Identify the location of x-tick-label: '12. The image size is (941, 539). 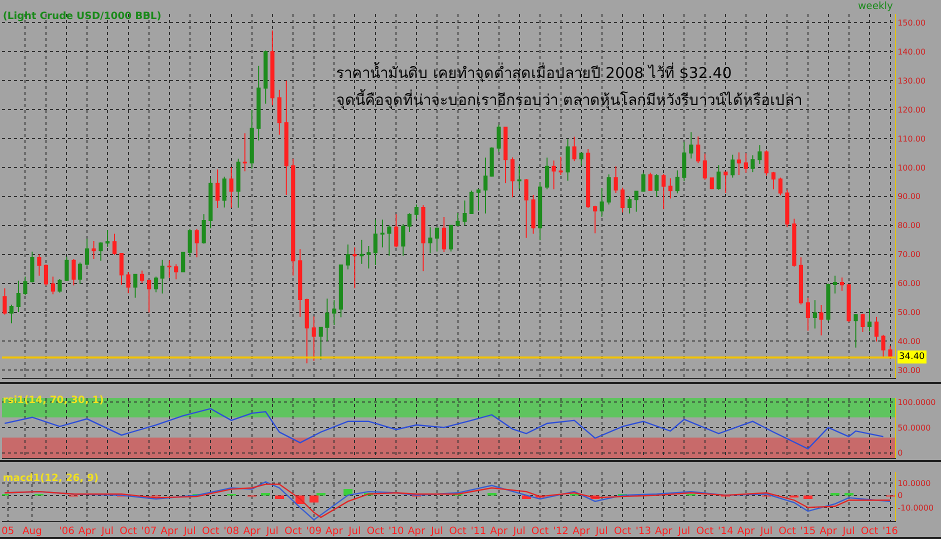
(561, 531).